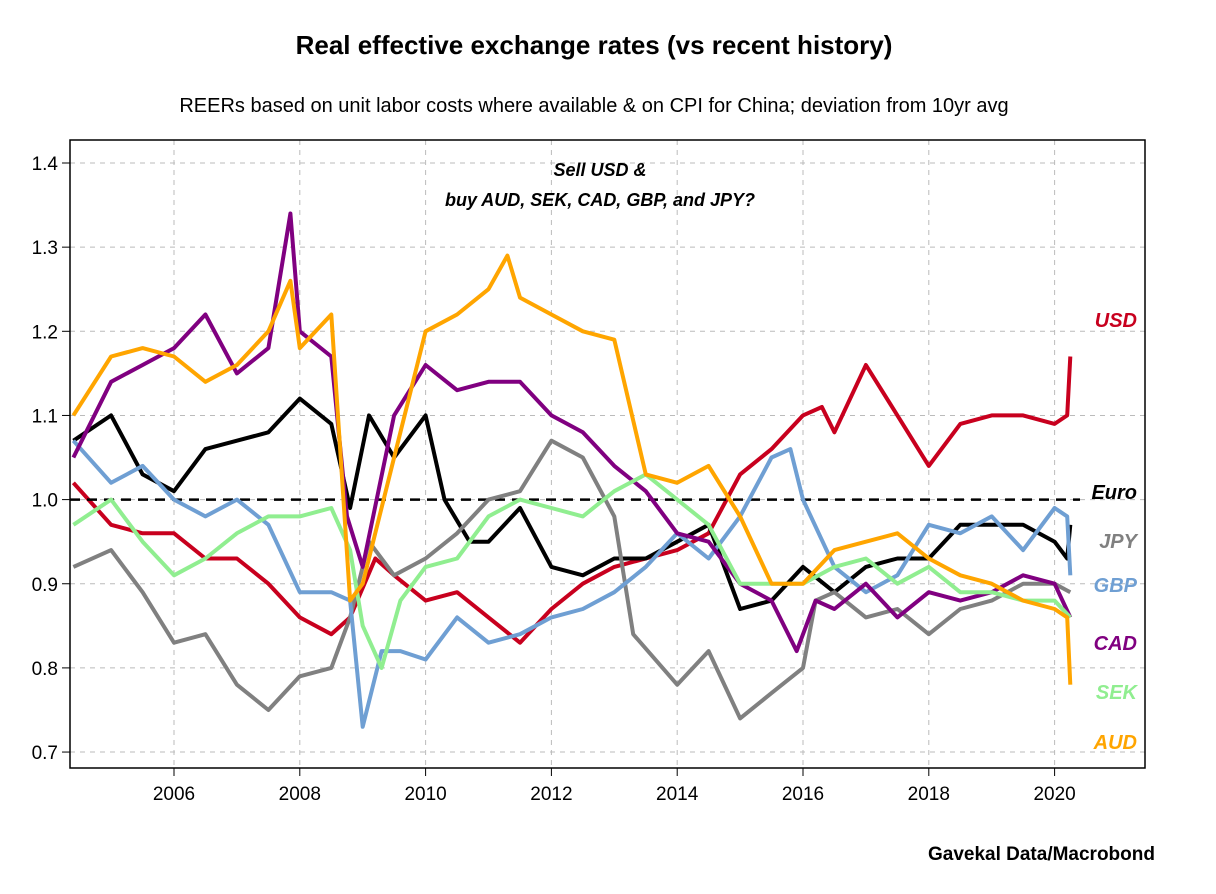  Describe the element at coordinates (45, 416) in the screenshot. I see `y-tick-label: 1.1` at that location.